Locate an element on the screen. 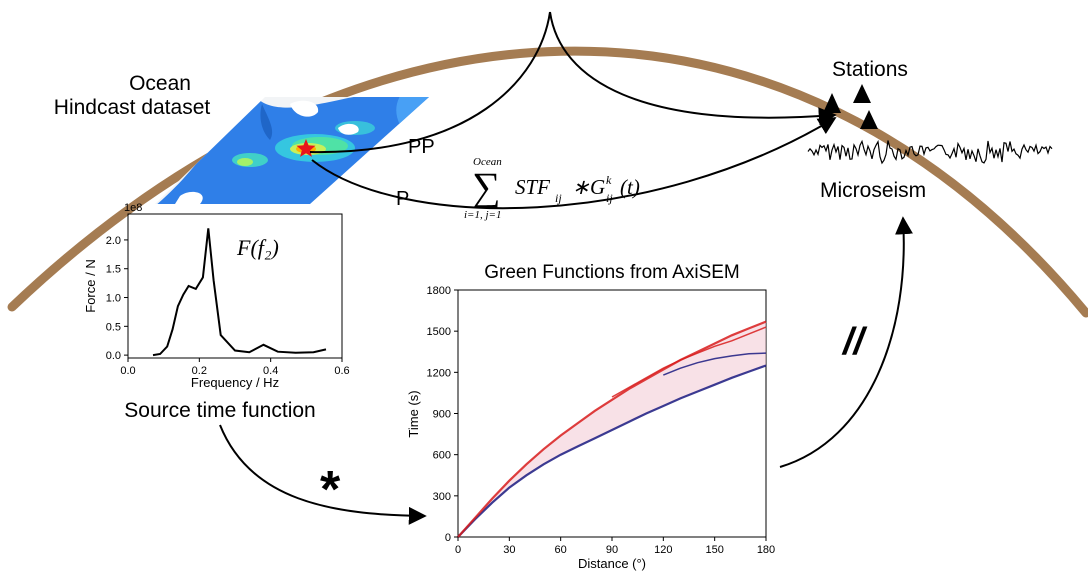  green-y-tick-label: 600 is located at coordinates (442, 456).